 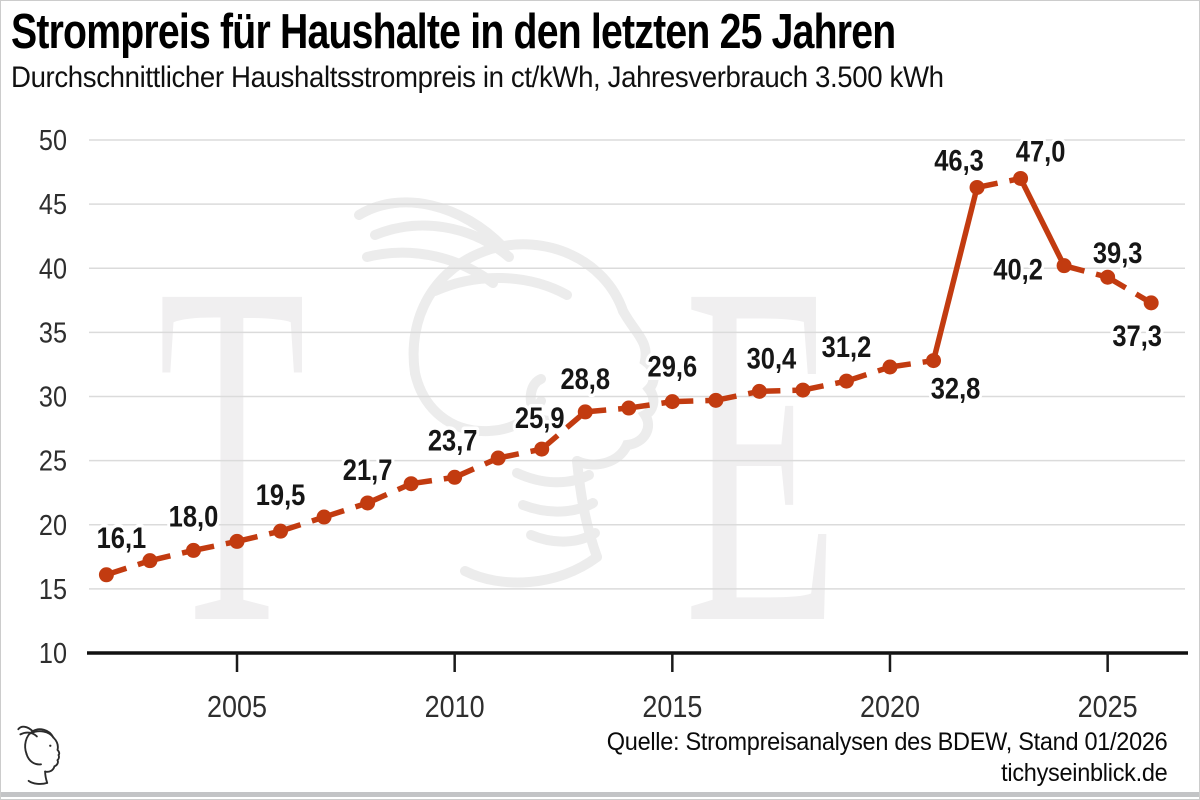 I want to click on data-point-label: 18,0, so click(x=194, y=515).